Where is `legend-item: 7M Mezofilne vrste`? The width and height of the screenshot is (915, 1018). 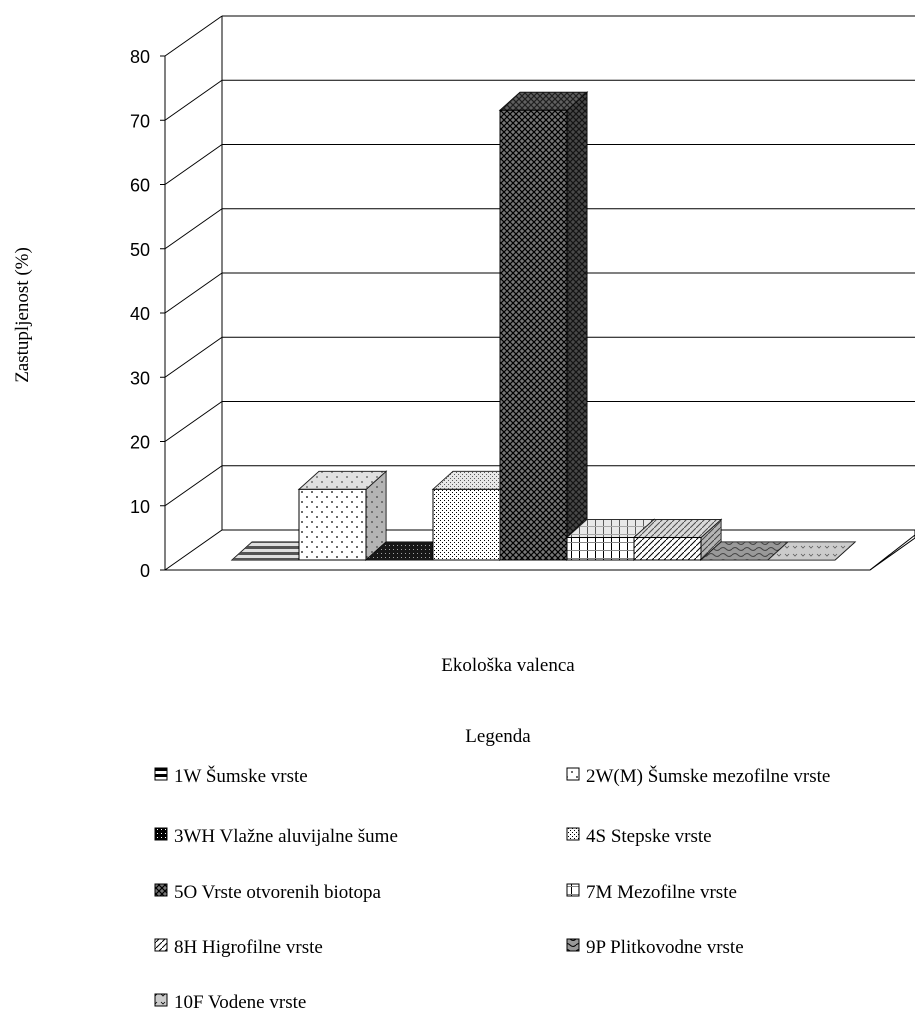
legend-item: 7M Mezofilne vrste is located at coordinates (651, 892).